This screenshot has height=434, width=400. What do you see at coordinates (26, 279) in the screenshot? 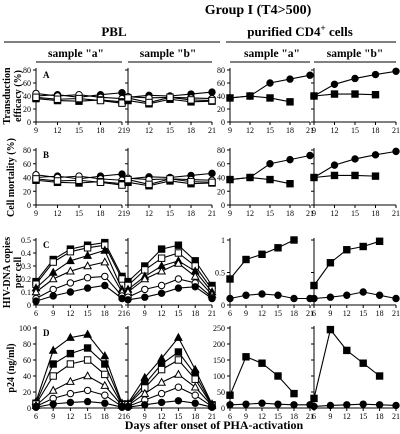
I see `y-tick-label: 0.2` at bounding box center [26, 279].